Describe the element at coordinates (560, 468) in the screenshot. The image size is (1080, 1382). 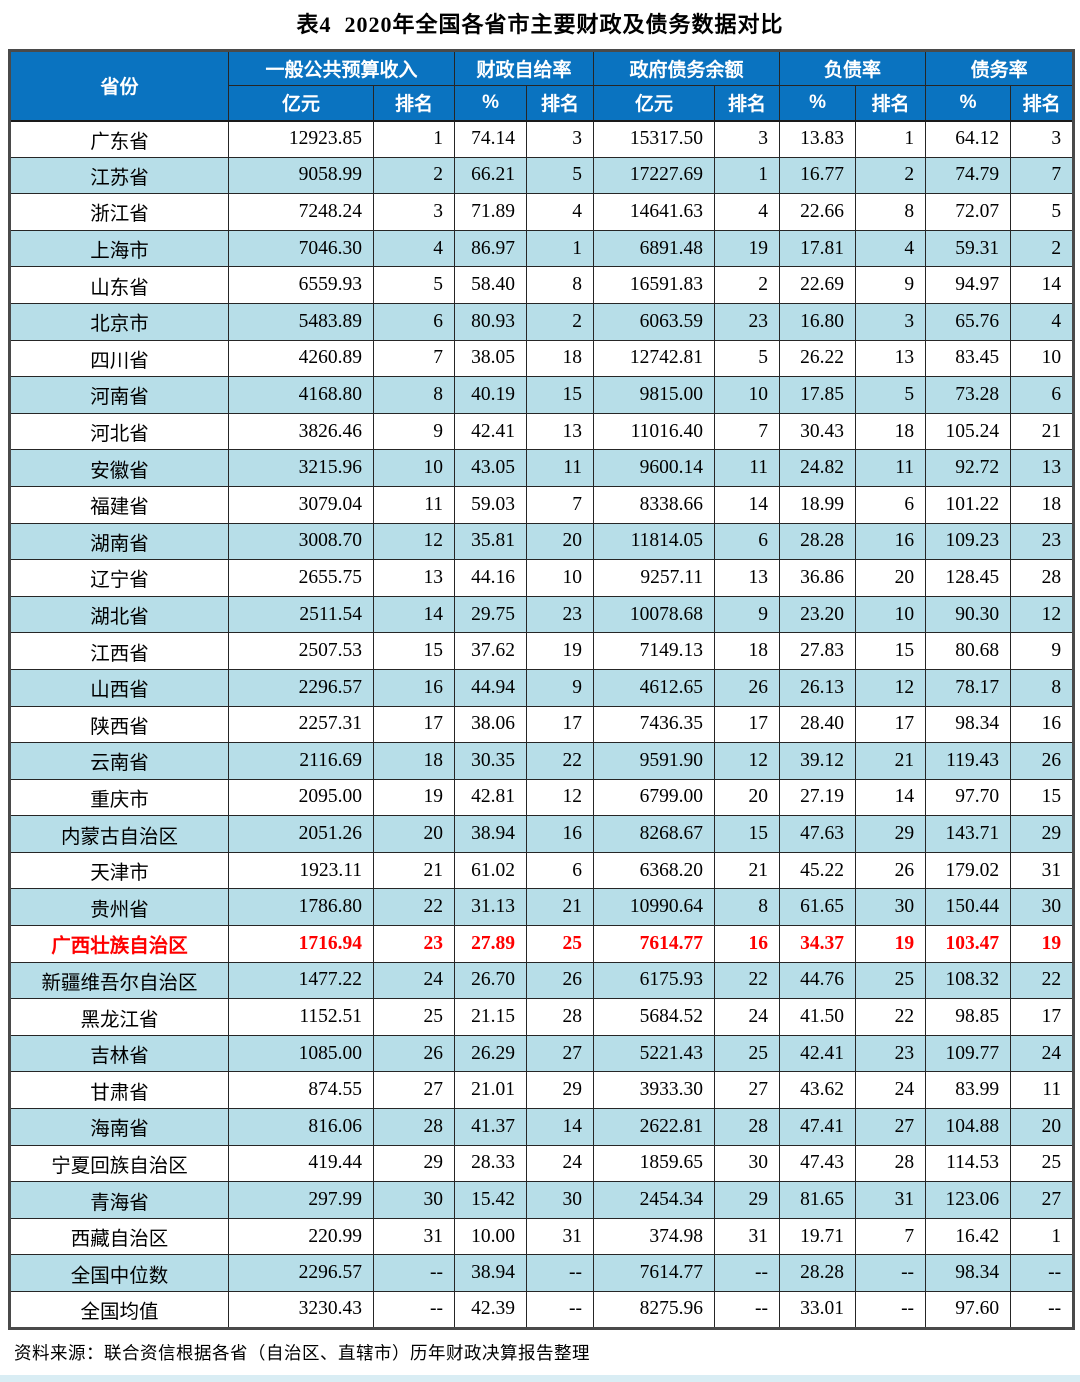
I see `cell-self-sufficiency-rank: 11` at that location.